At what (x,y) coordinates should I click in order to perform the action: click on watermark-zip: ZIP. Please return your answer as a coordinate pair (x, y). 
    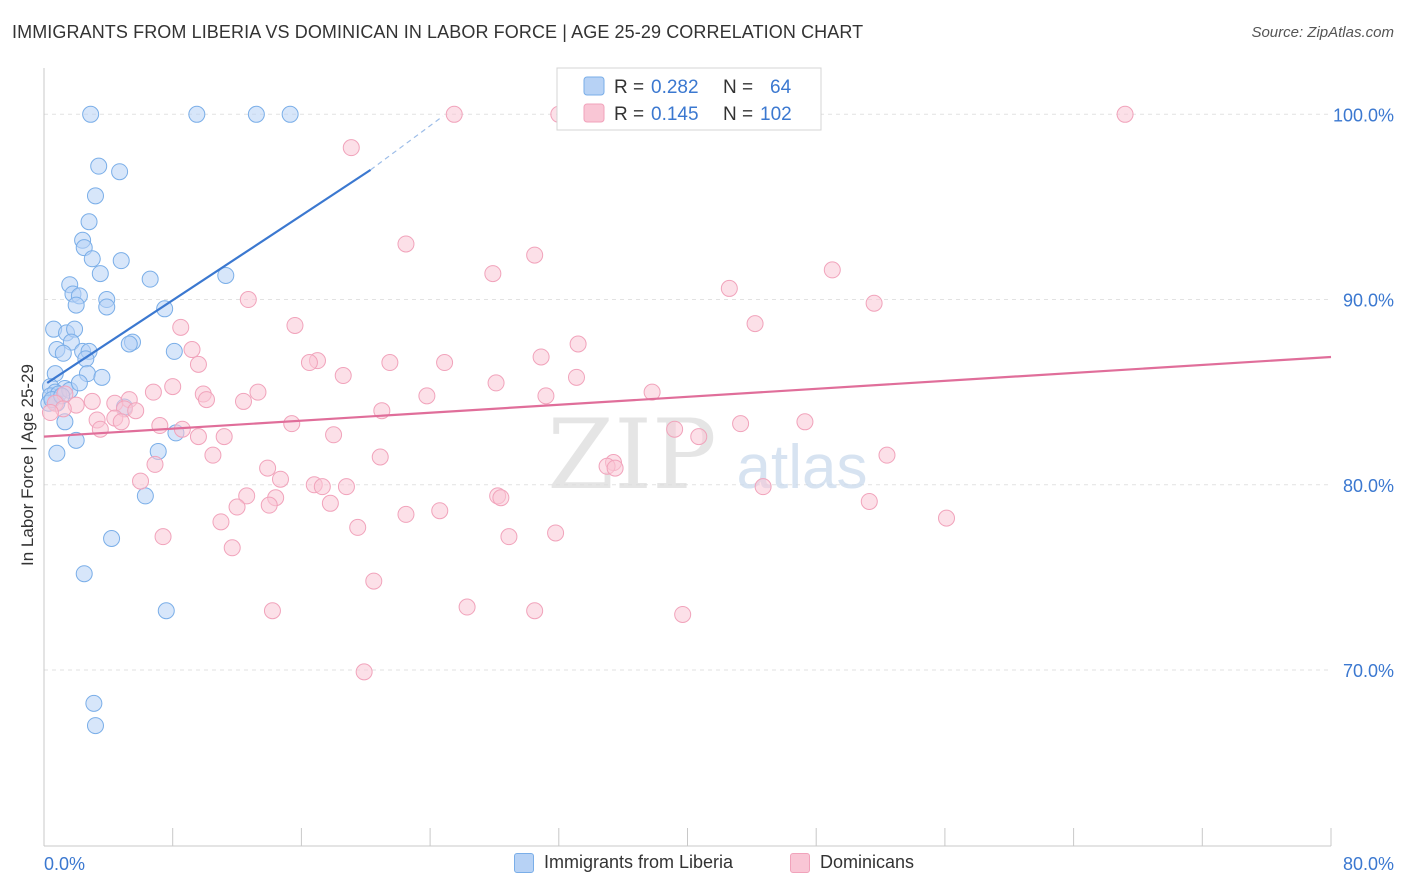
    Looking at the image, I should click on (631, 455).